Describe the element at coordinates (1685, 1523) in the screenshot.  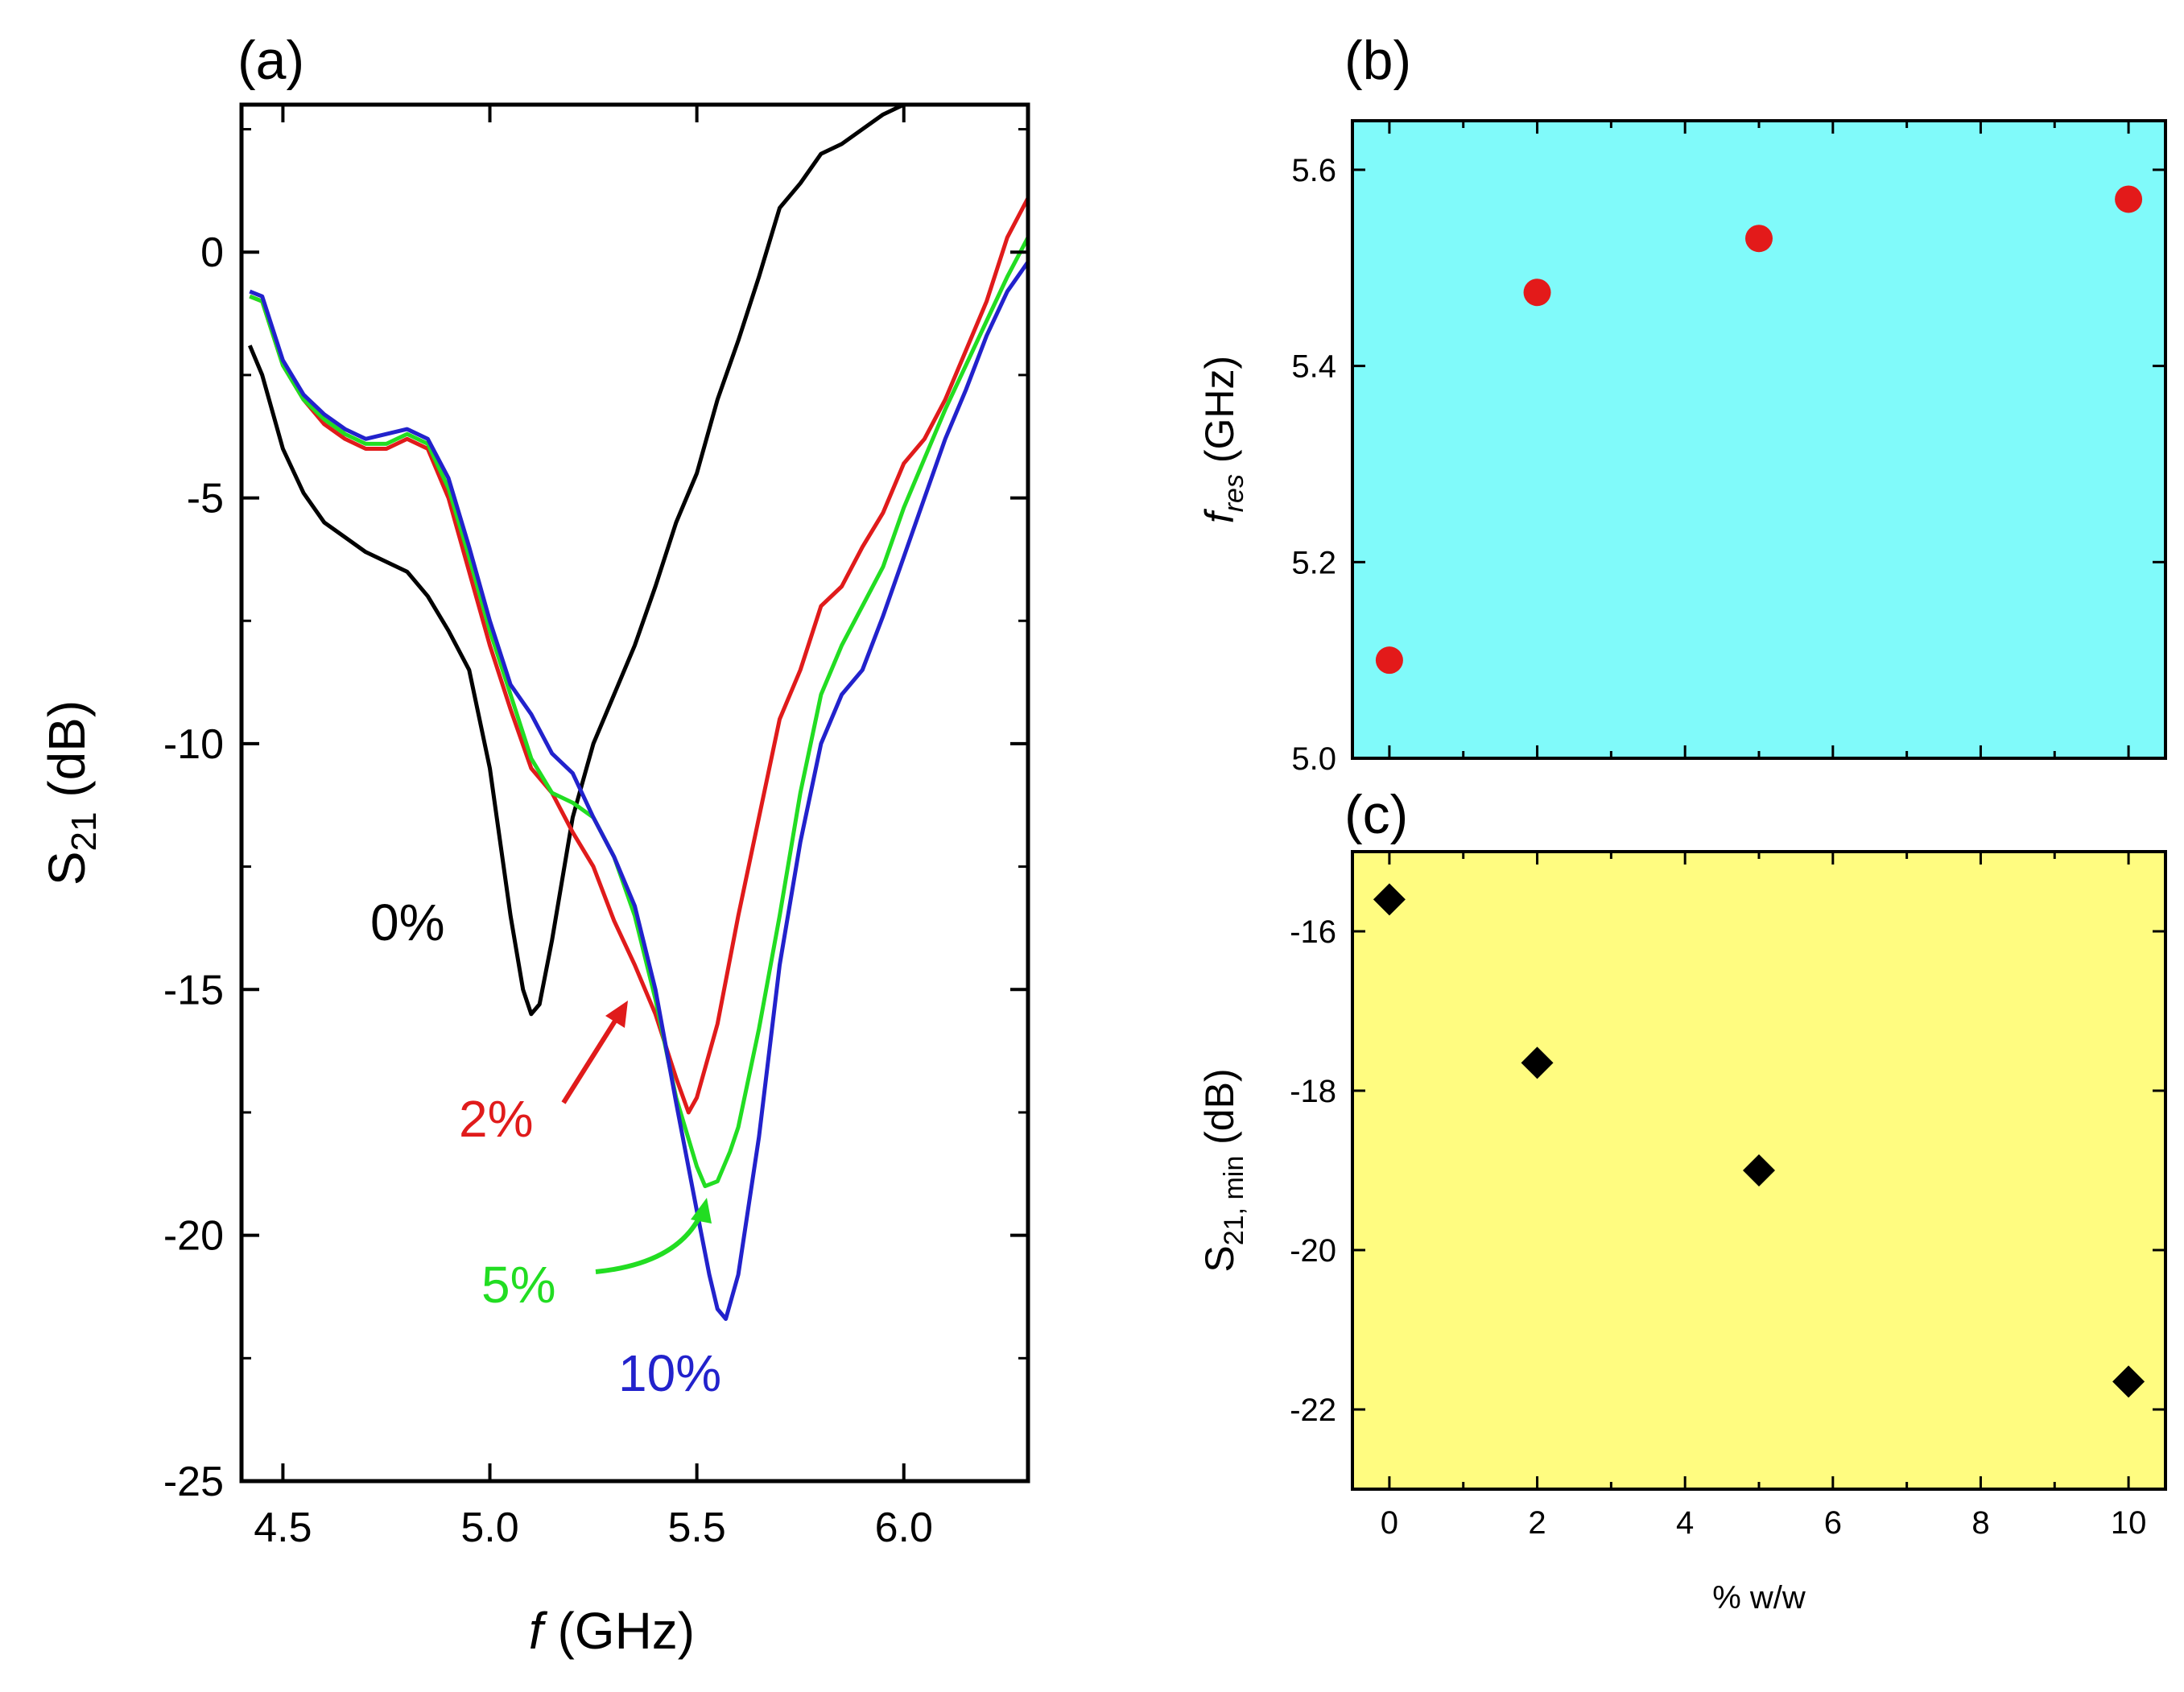
I see `x-tick-label: 4` at that location.